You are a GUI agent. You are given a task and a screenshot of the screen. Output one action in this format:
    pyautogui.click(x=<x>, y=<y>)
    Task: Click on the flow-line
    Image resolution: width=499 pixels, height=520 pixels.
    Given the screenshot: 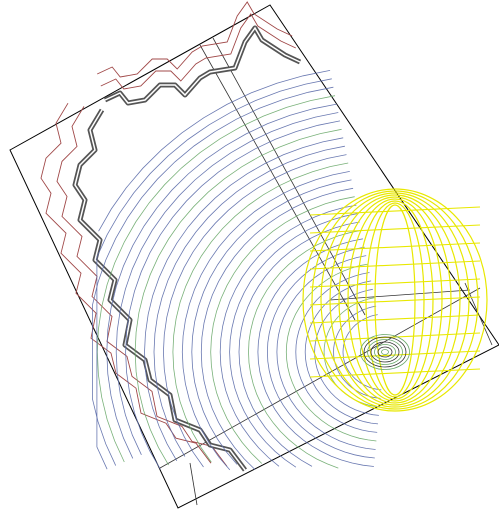 What is the action you would take?
    pyautogui.click(x=395, y=300)
    